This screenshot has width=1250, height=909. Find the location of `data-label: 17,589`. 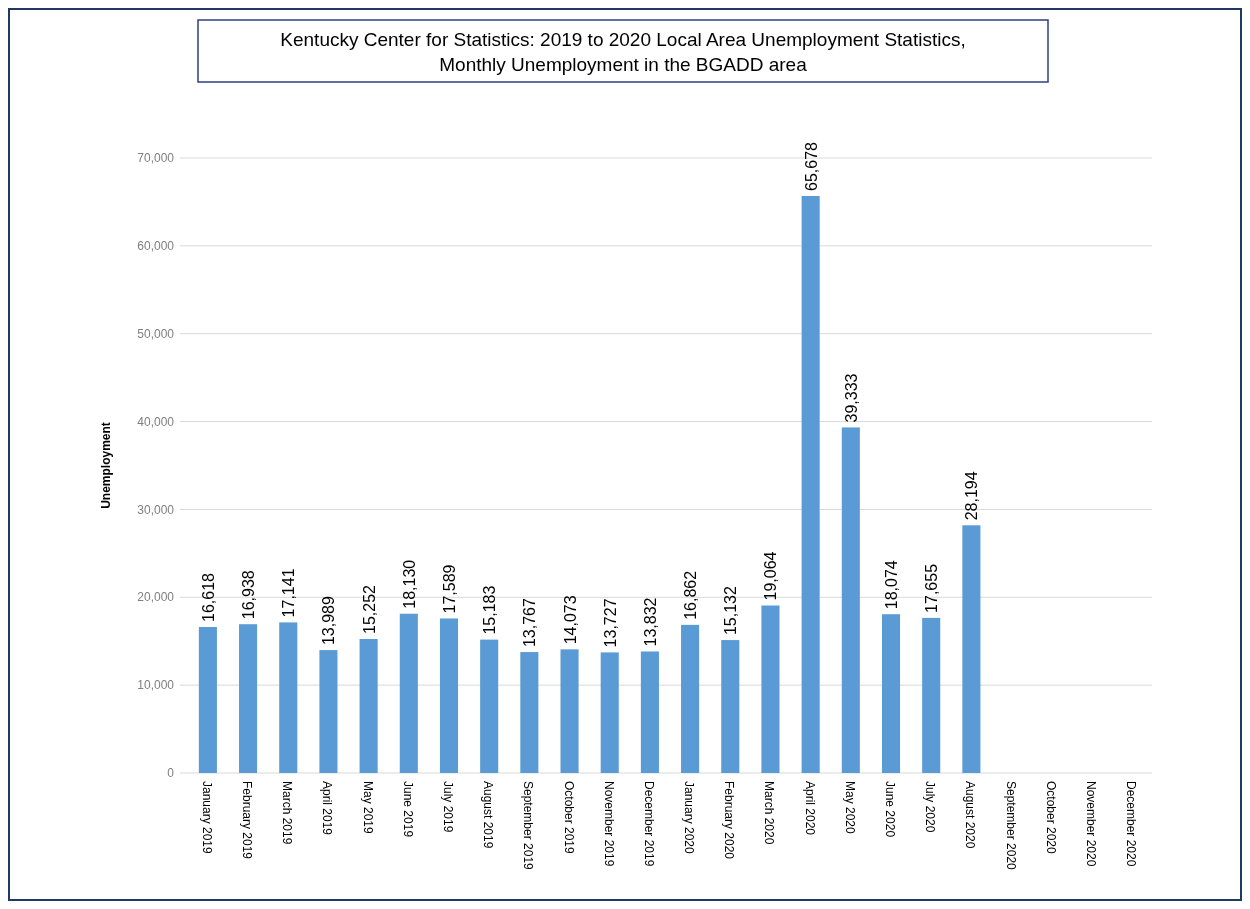

data-label: 17,589 is located at coordinates (449, 589).